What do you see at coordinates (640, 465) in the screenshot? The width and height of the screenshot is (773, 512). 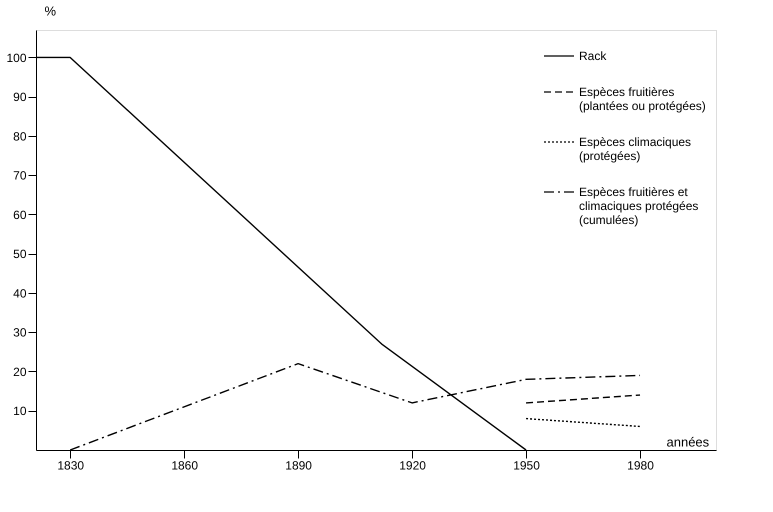 I see `x-tick-label: 1980` at bounding box center [640, 465].